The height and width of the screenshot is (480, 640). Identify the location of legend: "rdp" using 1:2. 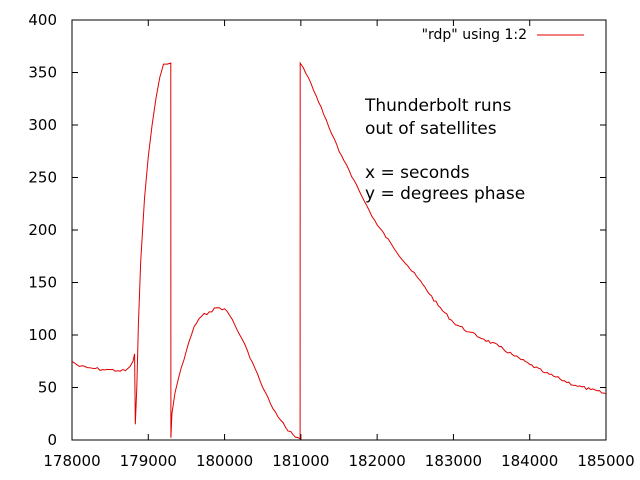
(503, 35).